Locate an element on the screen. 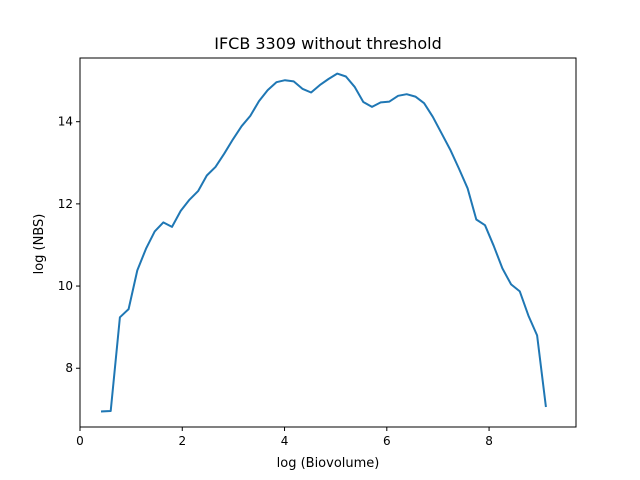  y-tick-label: 14 is located at coordinates (65, 122).